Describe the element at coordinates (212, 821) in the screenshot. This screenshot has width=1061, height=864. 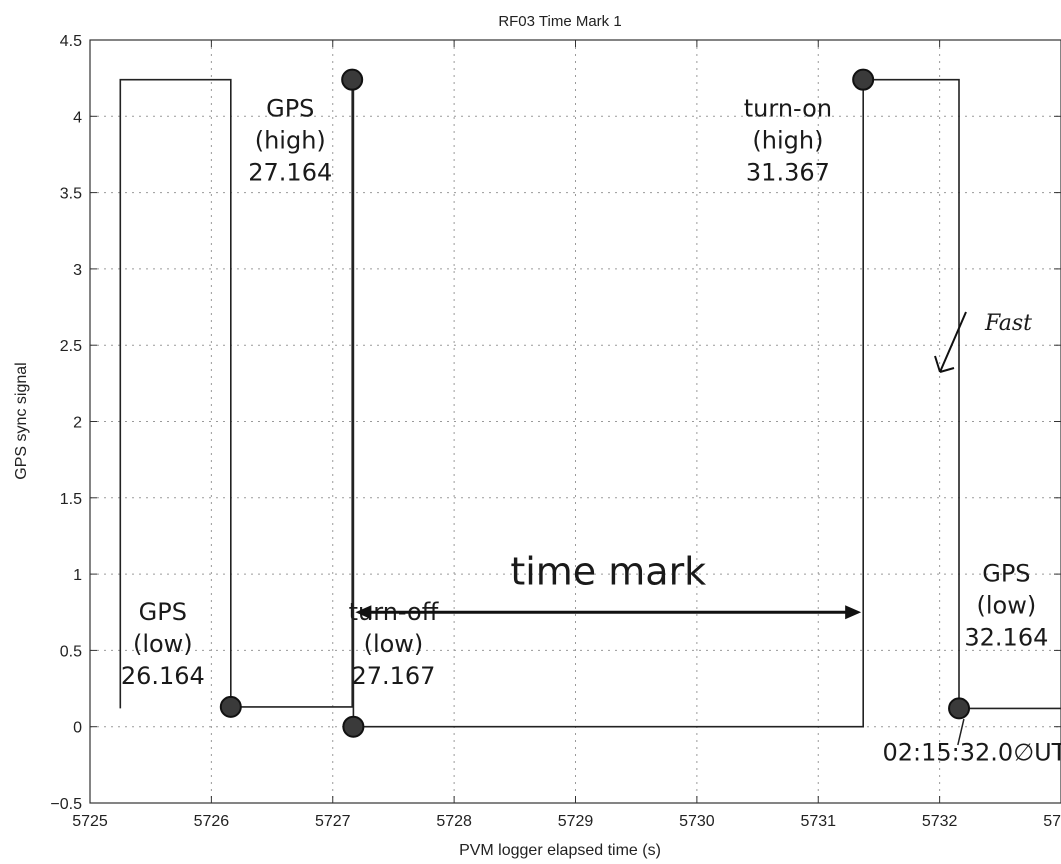
I see `x-tick-label: 5726` at that location.